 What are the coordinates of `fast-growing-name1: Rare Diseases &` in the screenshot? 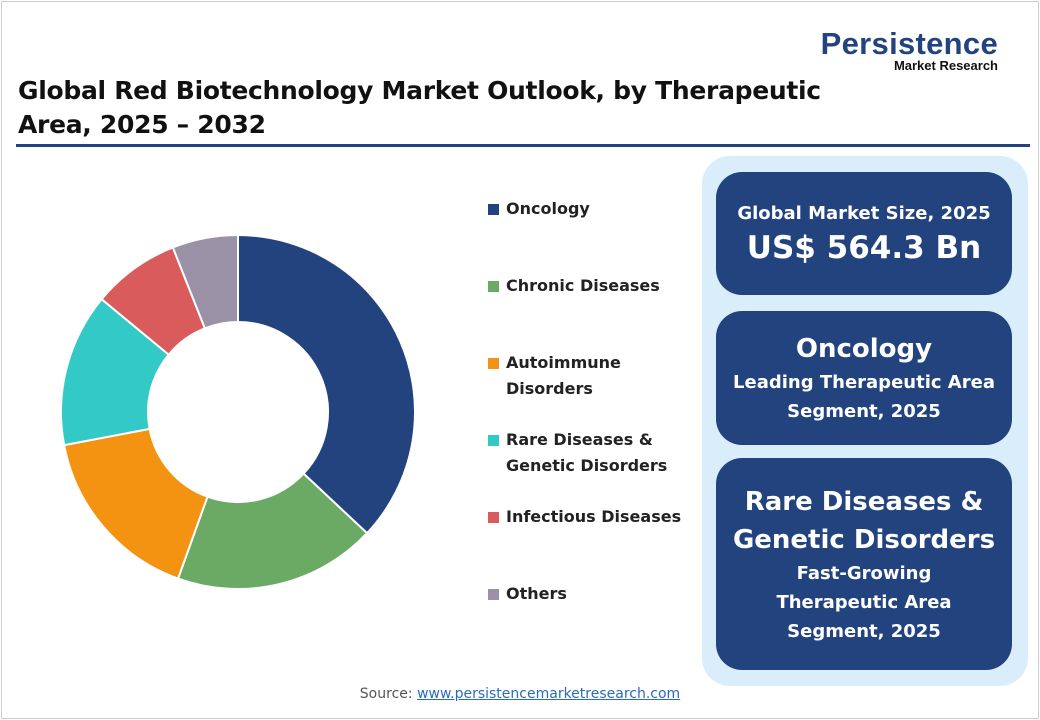 It's located at (864, 501).